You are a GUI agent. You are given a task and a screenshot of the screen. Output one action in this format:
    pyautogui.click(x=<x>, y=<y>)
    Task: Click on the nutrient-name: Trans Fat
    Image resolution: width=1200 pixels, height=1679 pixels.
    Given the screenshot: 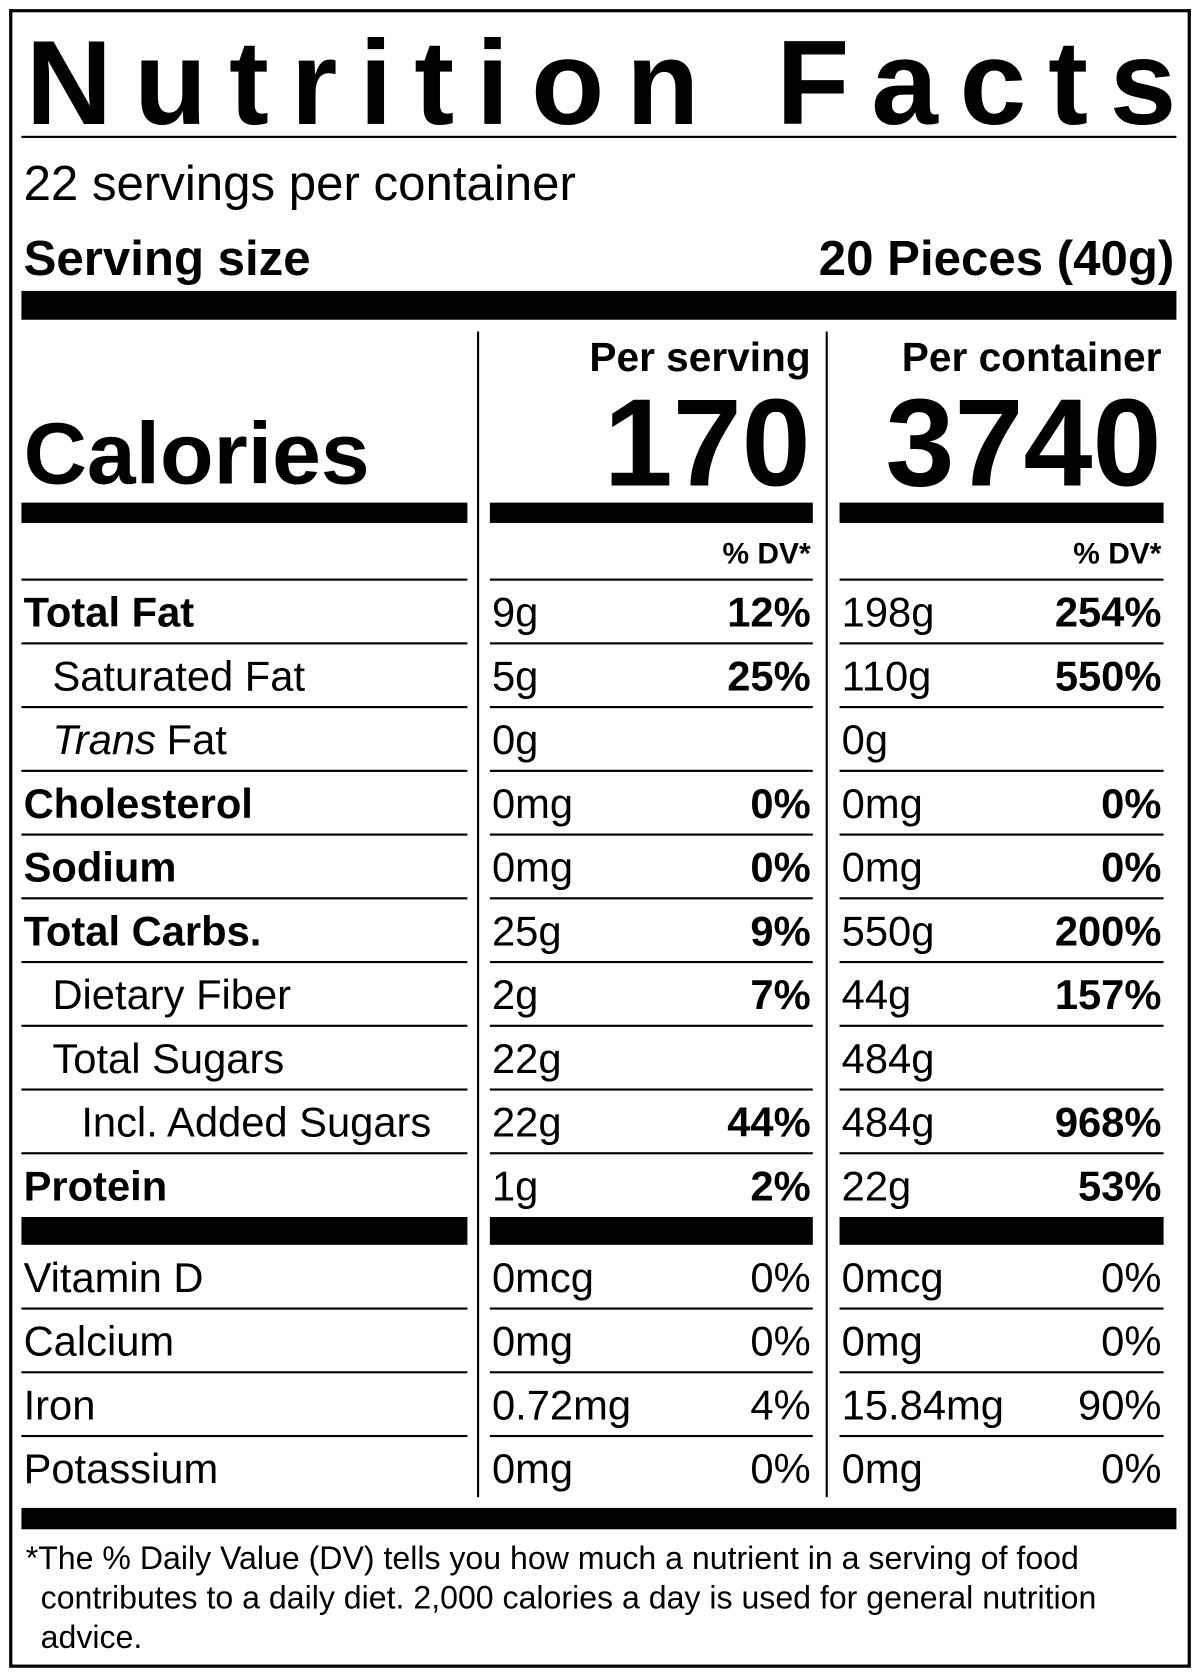 What is the action you would take?
    pyautogui.click(x=139, y=739)
    